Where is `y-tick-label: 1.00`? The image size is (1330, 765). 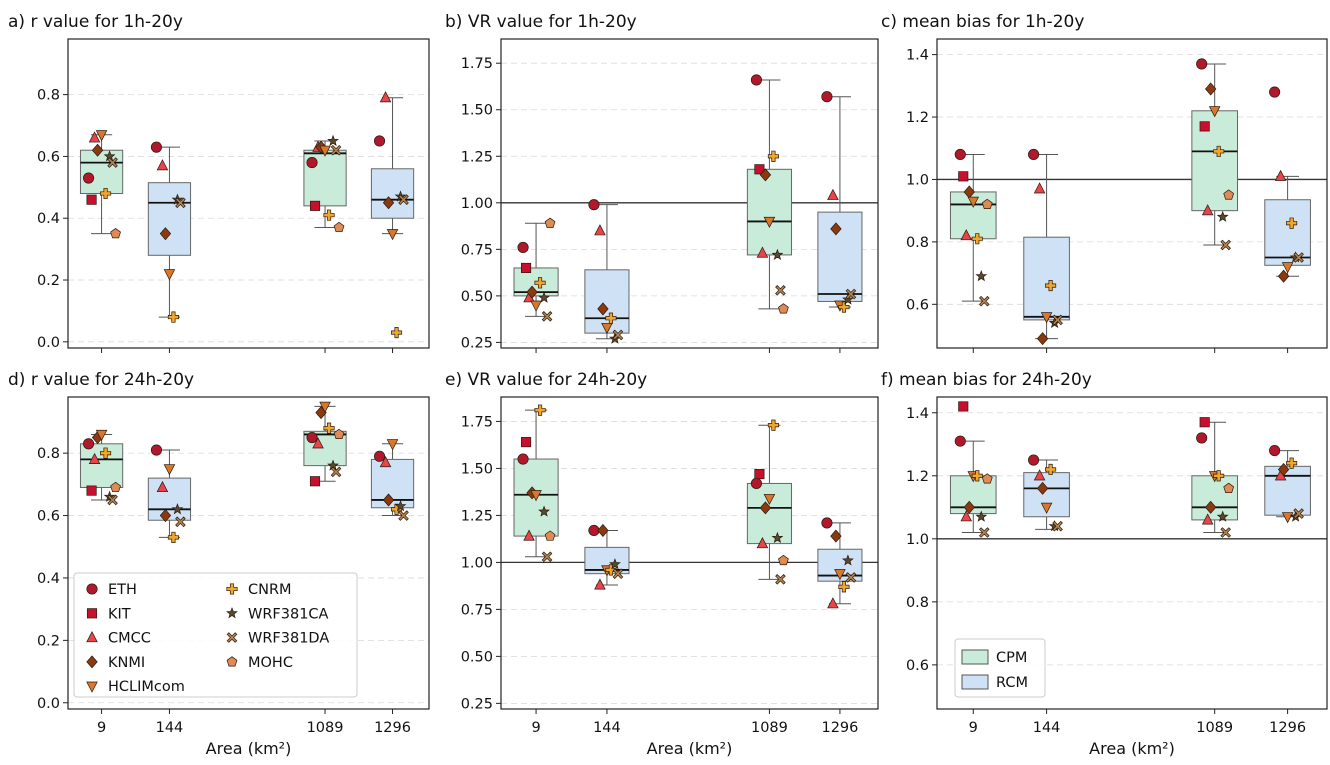
y-tick-label: 1.00 is located at coordinates (477, 204).